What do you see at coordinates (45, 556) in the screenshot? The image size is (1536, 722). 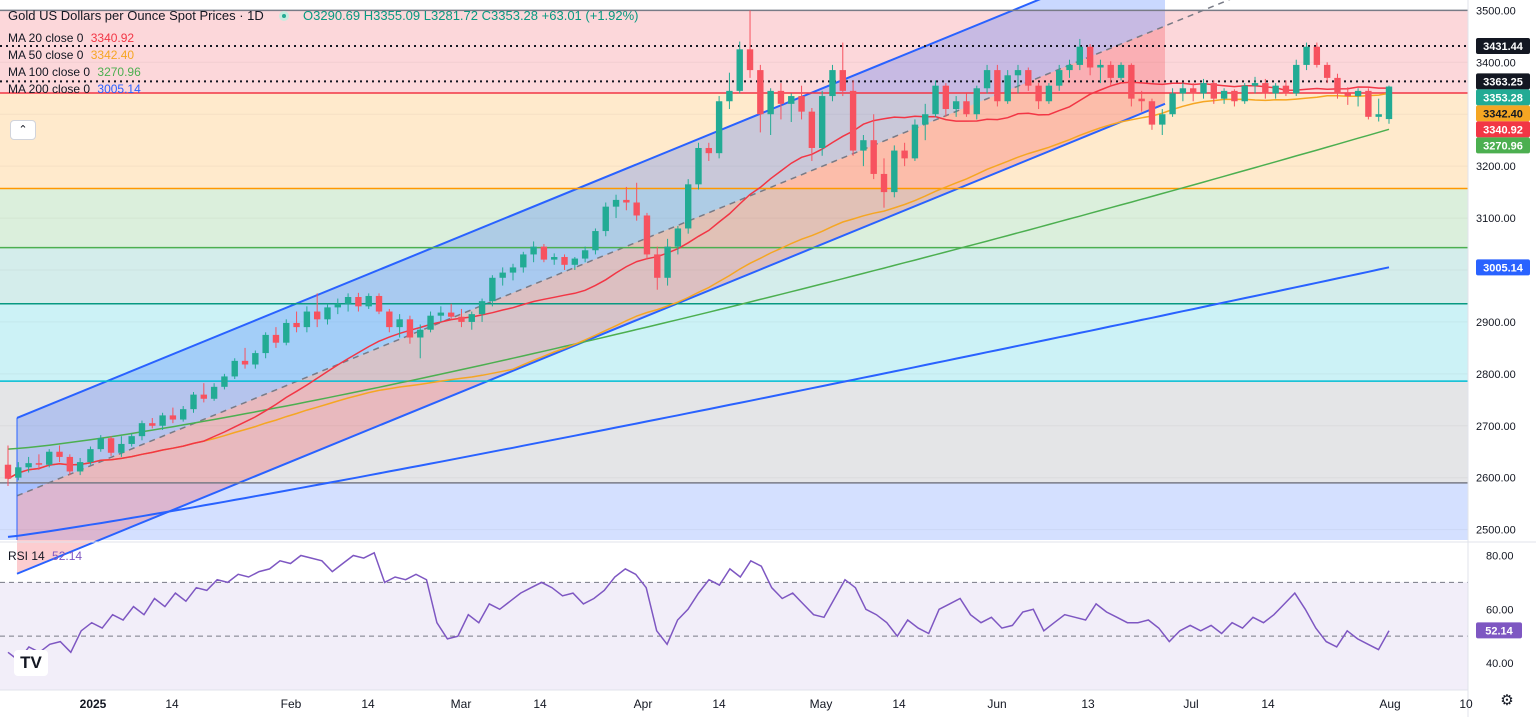 I see `rsi-legend: RSI 14 52.14` at bounding box center [45, 556].